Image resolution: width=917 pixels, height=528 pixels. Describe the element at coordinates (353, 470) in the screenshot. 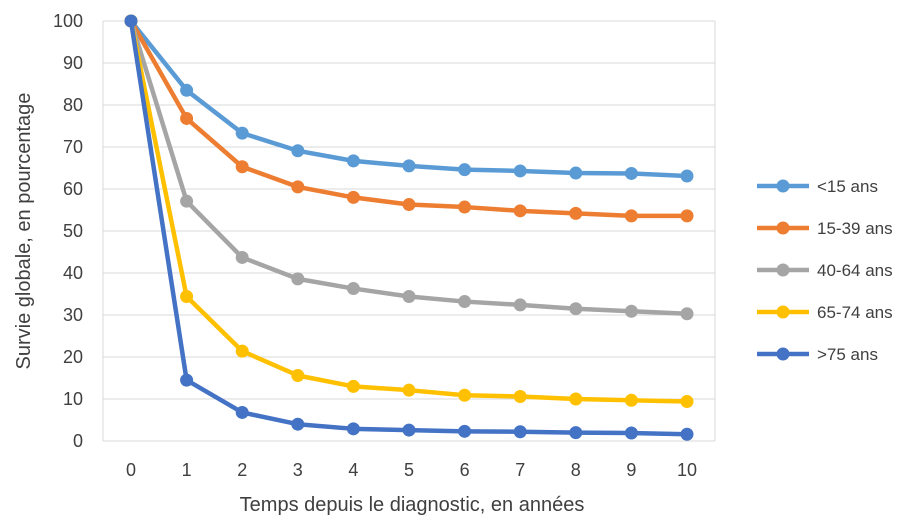

I see `x-tick-label-4: 4` at that location.